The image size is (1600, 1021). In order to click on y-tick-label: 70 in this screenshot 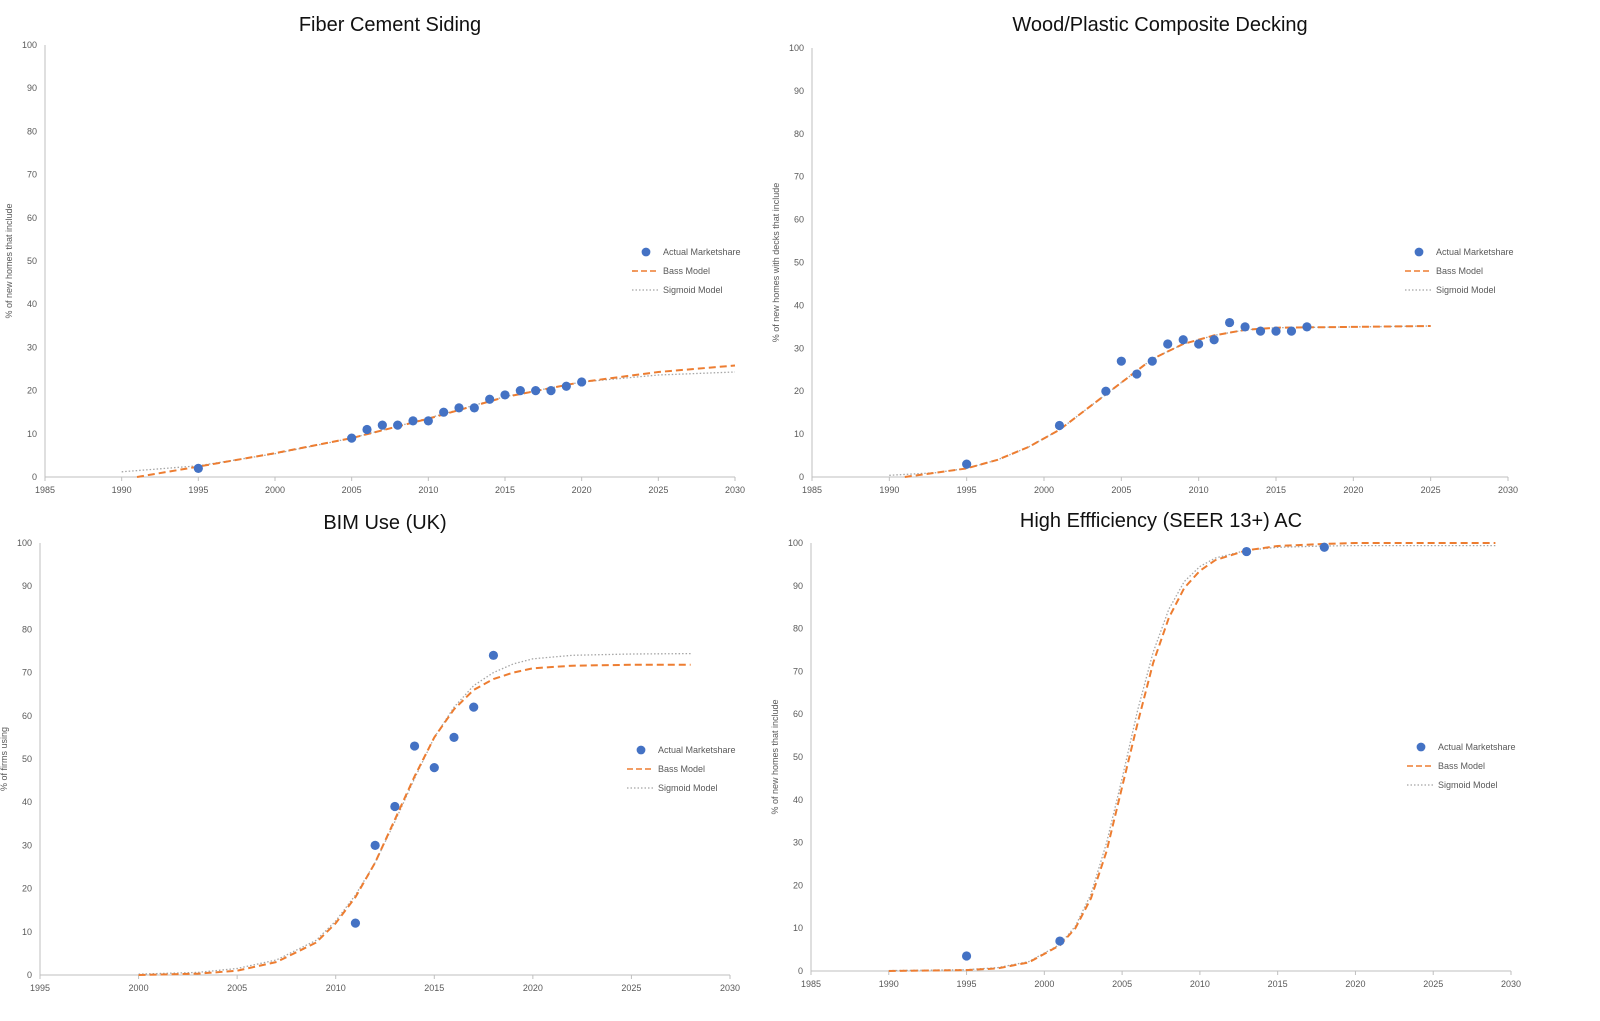, I will do `click(27, 673)`.